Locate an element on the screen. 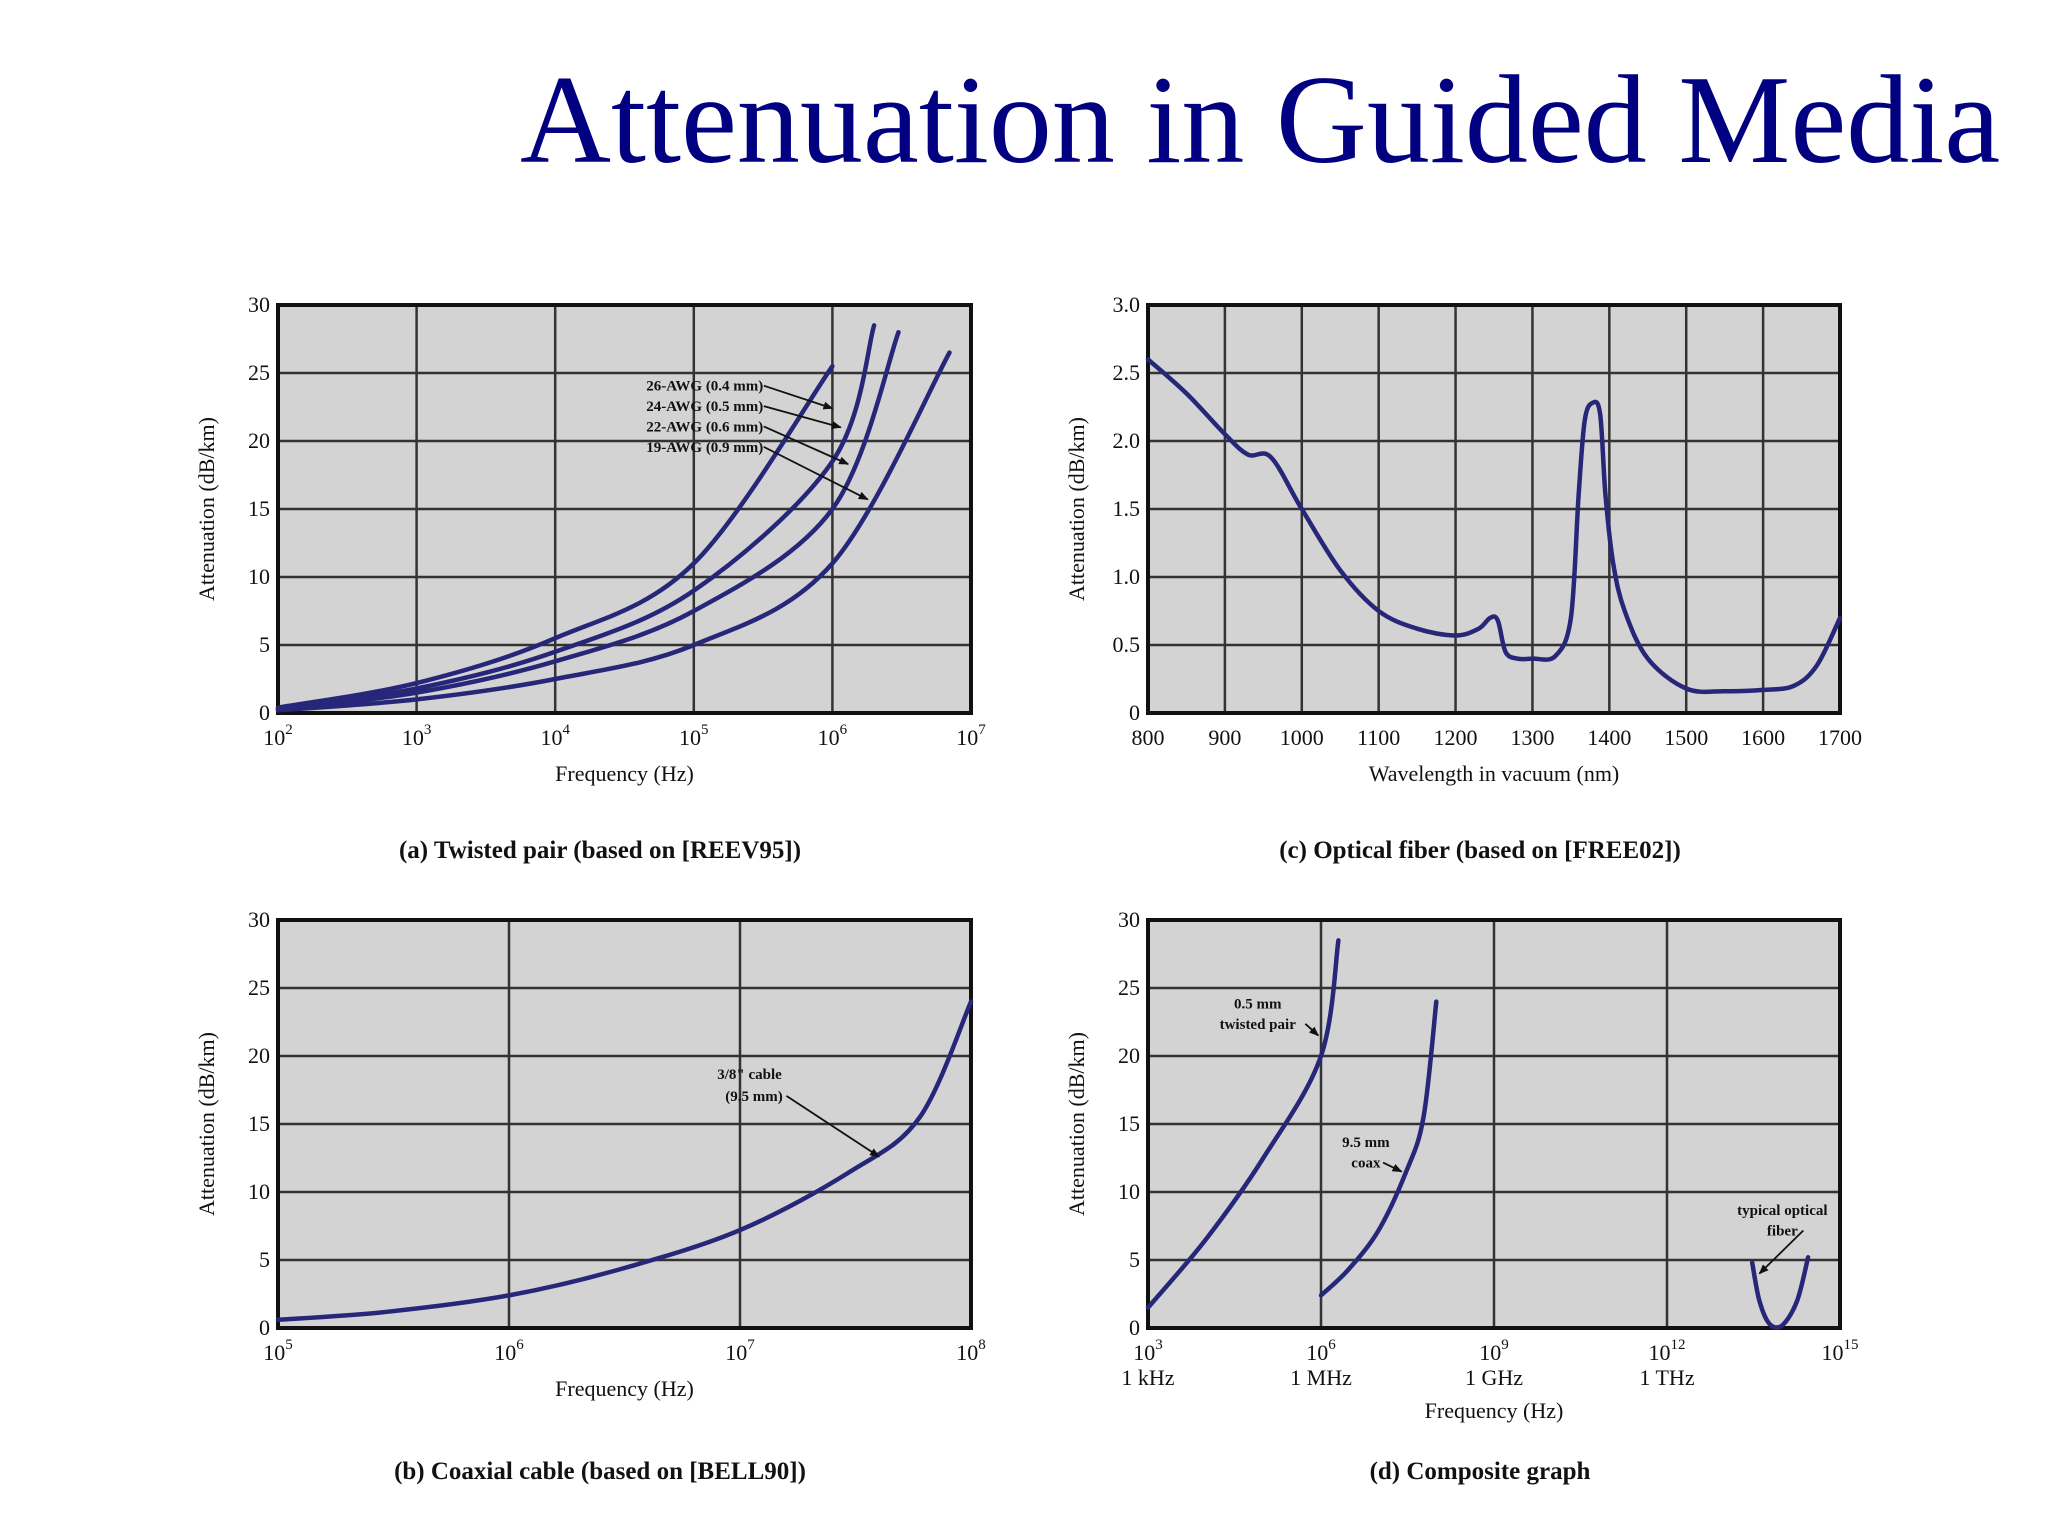  annotation-label: twisted pair is located at coordinates (1258, 1025).